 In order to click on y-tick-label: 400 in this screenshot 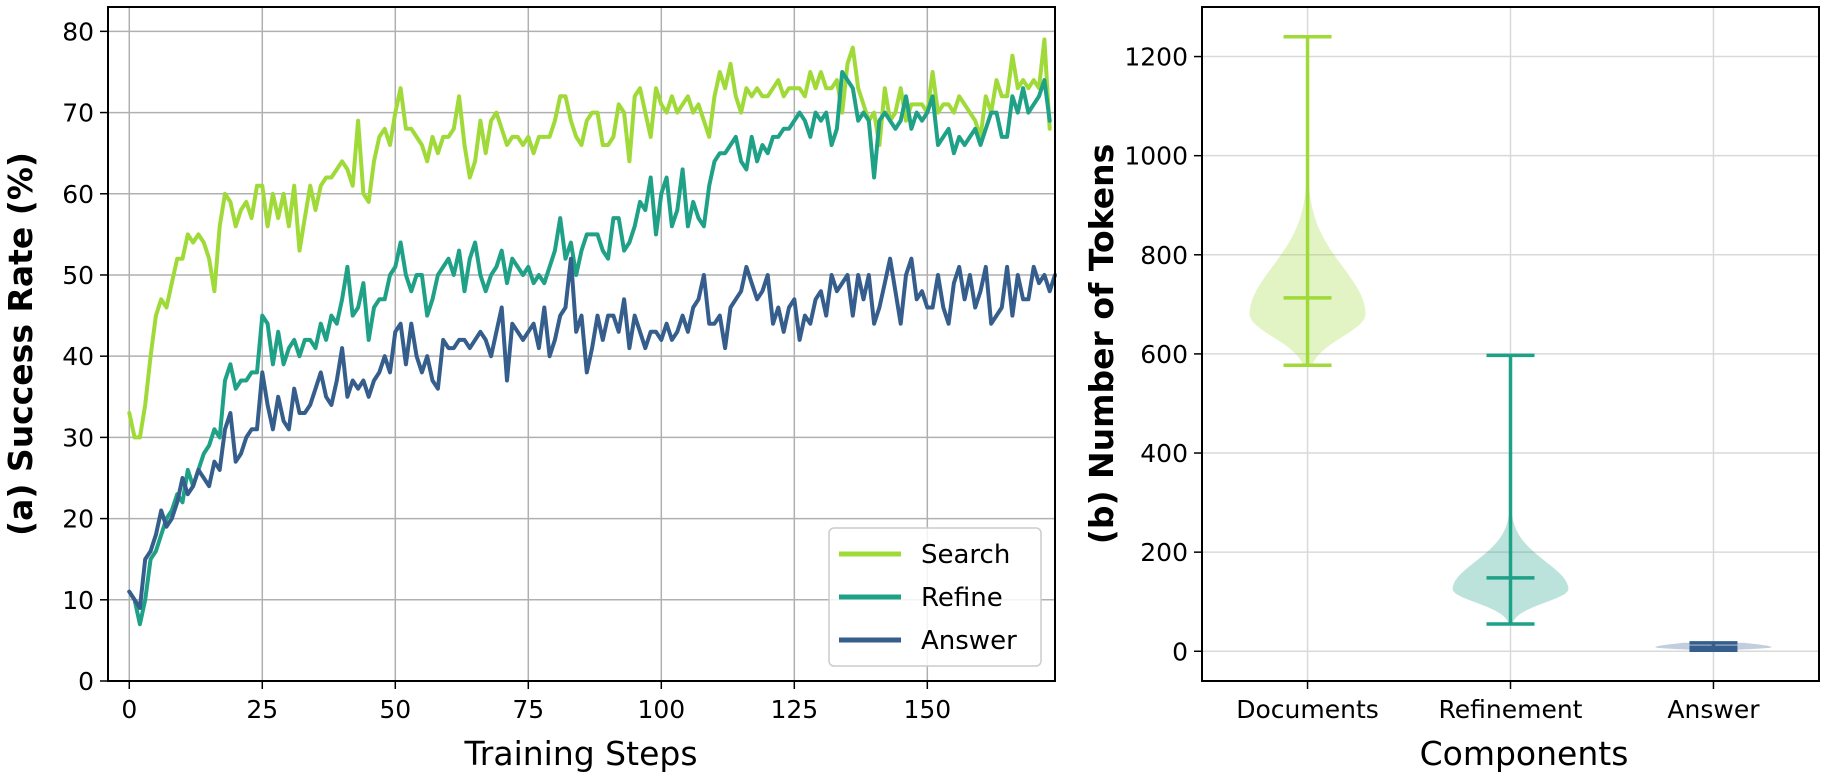, I will do `click(1164, 453)`.